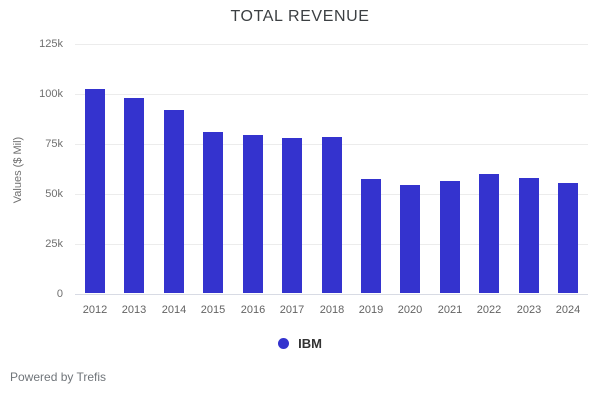 This screenshot has width=600, height=400. What do you see at coordinates (174, 310) in the screenshot?
I see `x-tick-label-2014: 2014` at bounding box center [174, 310].